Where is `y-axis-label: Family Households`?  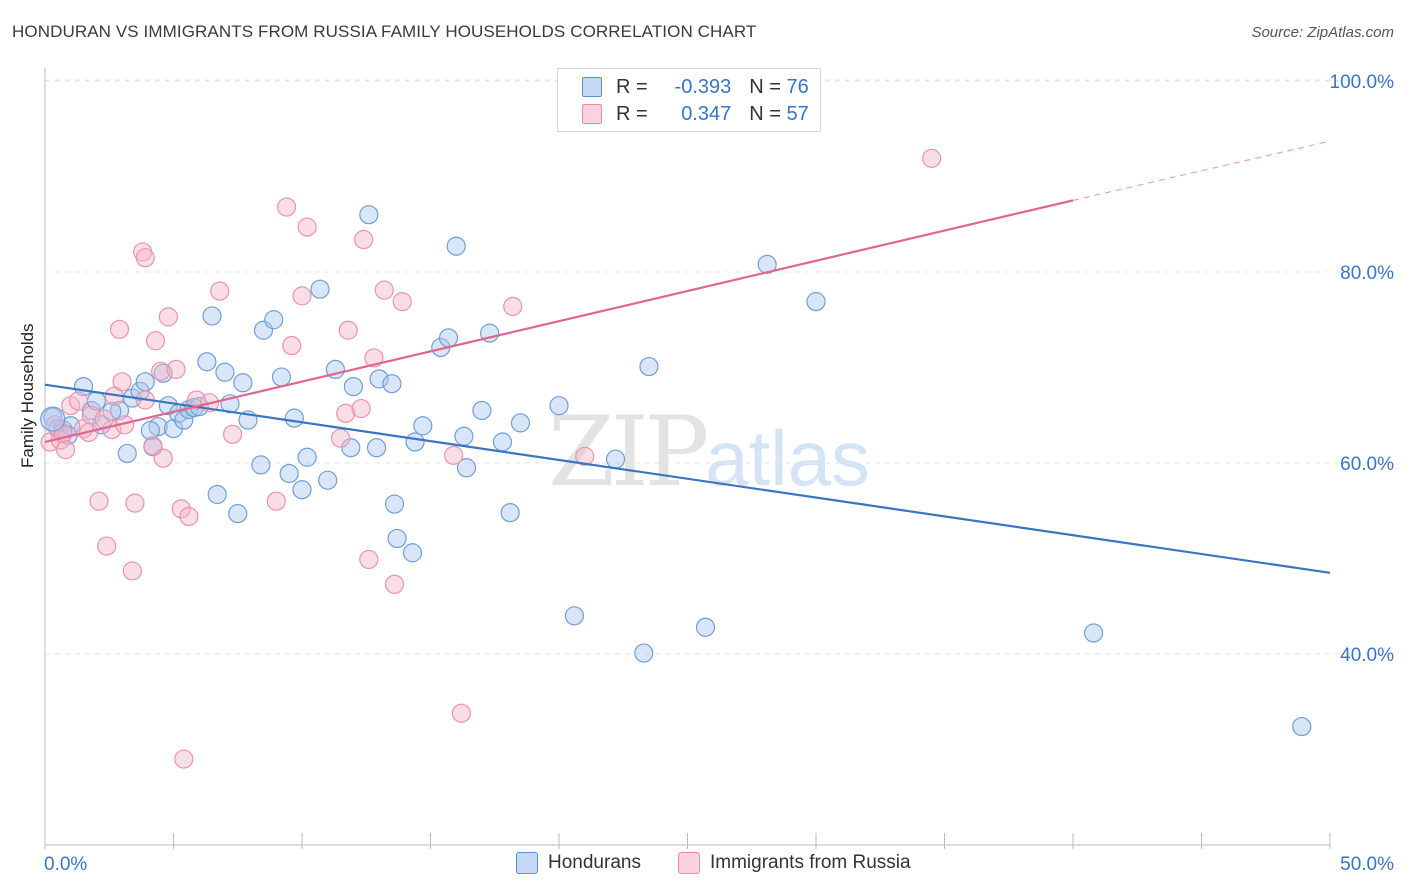 y-axis-label: Family Households is located at coordinates (27, 395).